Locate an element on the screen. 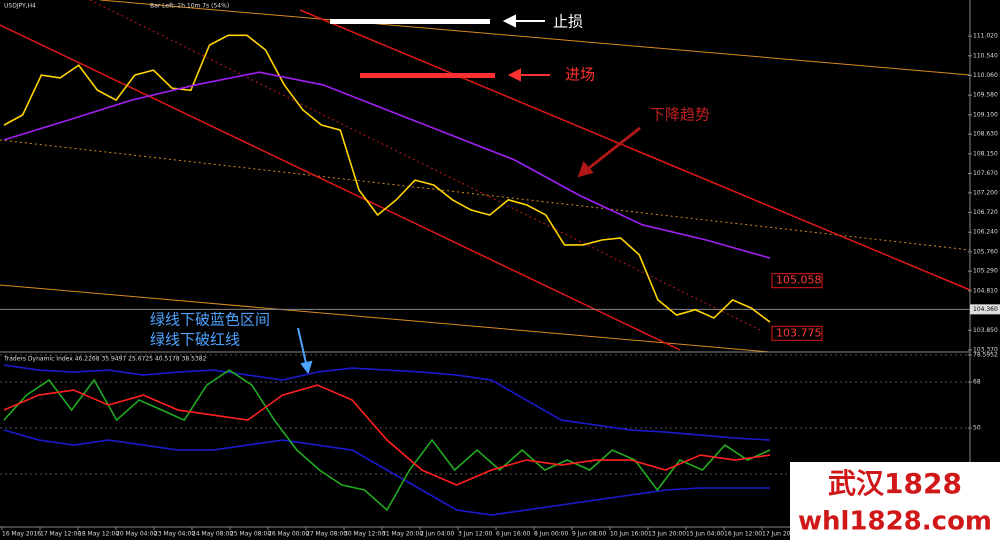 The width and height of the screenshot is (1000, 540). x-tick-label: 17 May 12:00 is located at coordinates (60, 534).